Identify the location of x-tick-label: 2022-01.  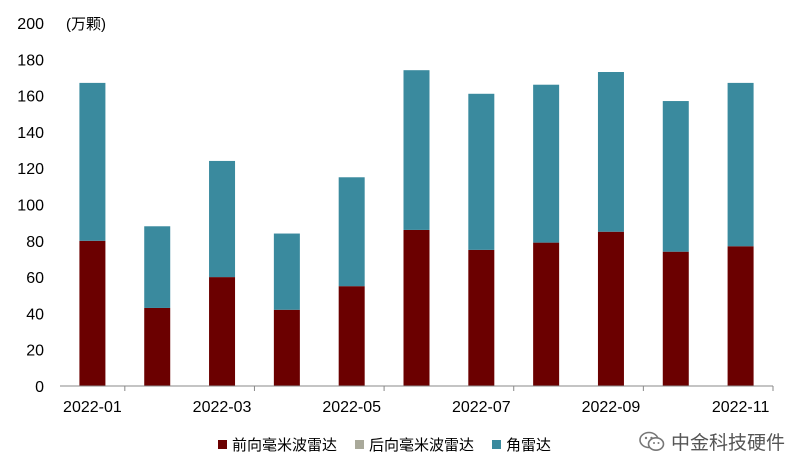
(92, 407).